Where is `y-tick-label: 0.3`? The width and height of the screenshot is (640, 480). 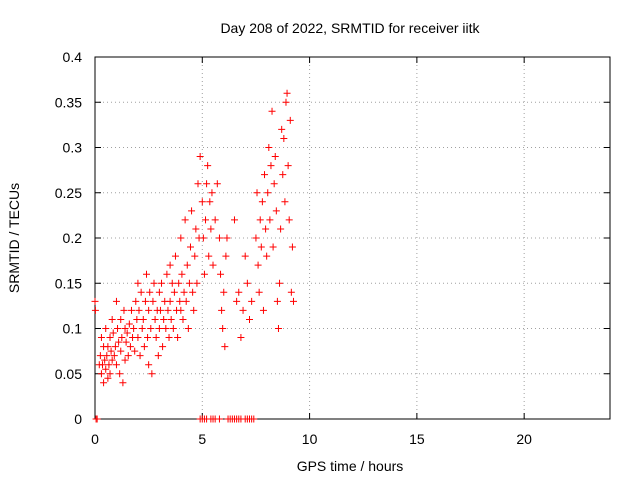 y-tick-label: 0.3 is located at coordinates (73, 148).